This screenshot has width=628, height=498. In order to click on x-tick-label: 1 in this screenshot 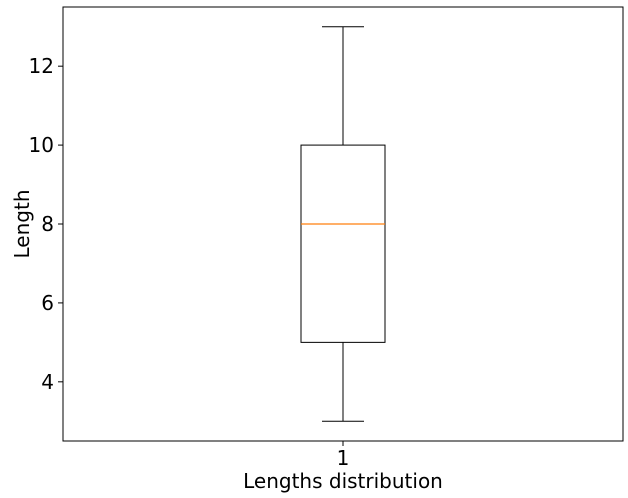, I will do `click(343, 458)`.